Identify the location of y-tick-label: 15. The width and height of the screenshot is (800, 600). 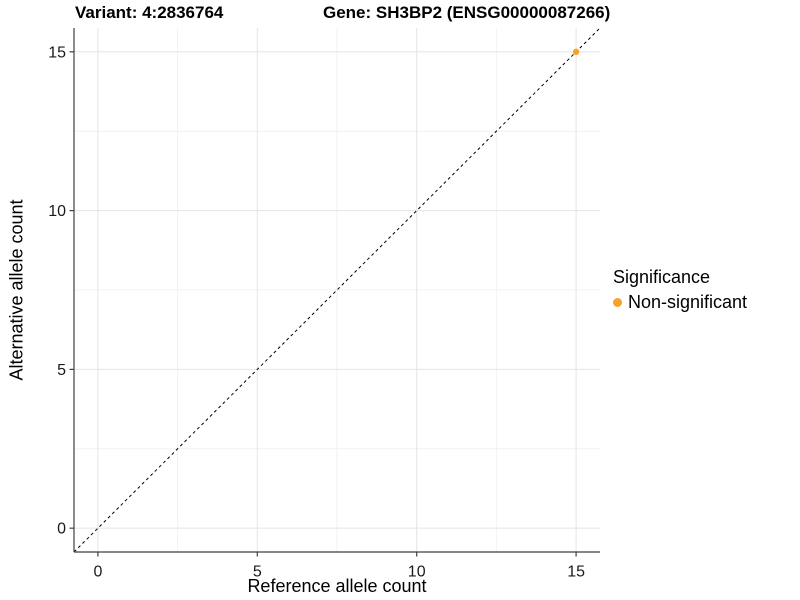
(57, 52).